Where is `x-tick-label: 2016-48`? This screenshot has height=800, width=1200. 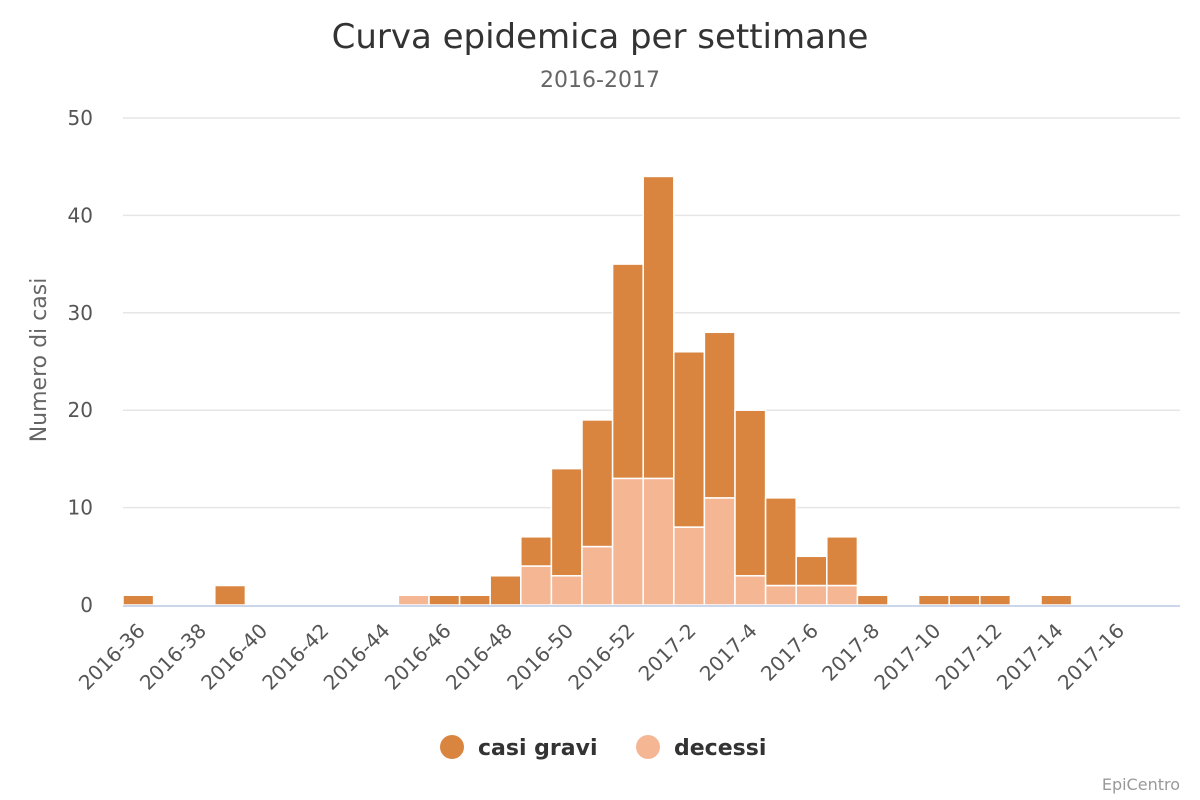
x-tick-label: 2016-48 is located at coordinates (479, 657).